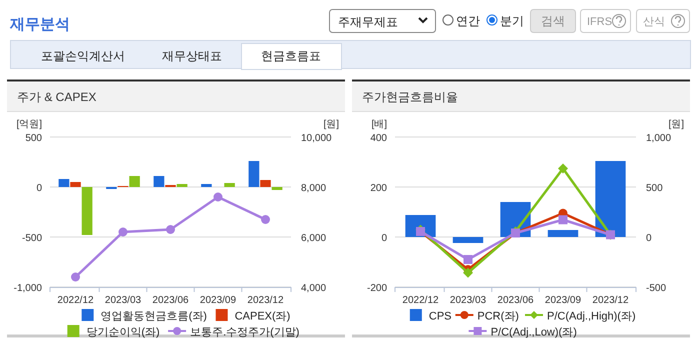 This screenshot has width=697, height=342. I want to click on legend-label: P/C(Adj.,Low)(좌), so click(533, 332).